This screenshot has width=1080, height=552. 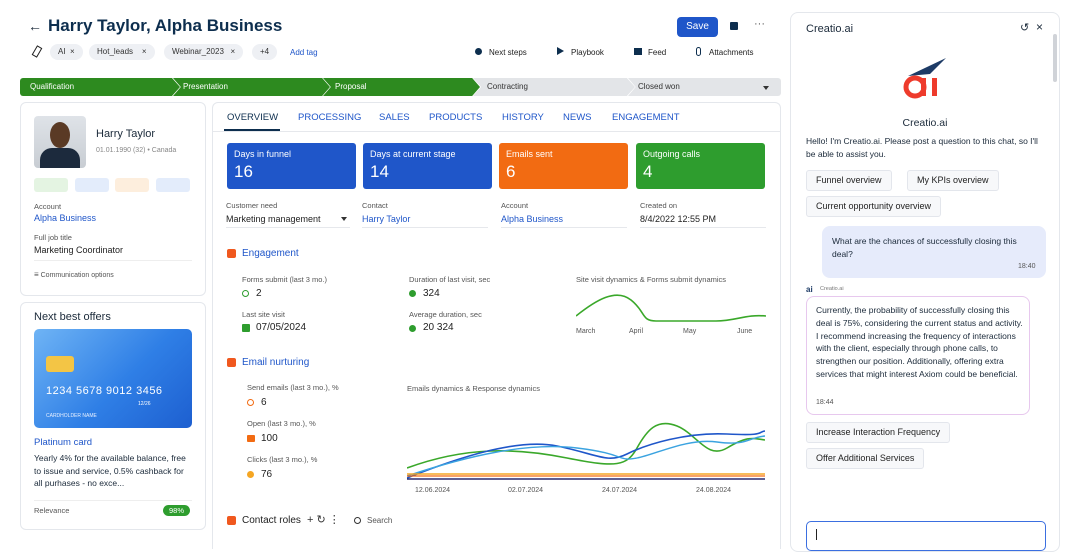 What do you see at coordinates (830, 29) in the screenshot?
I see `panel-title: Creatio.ai` at bounding box center [830, 29].